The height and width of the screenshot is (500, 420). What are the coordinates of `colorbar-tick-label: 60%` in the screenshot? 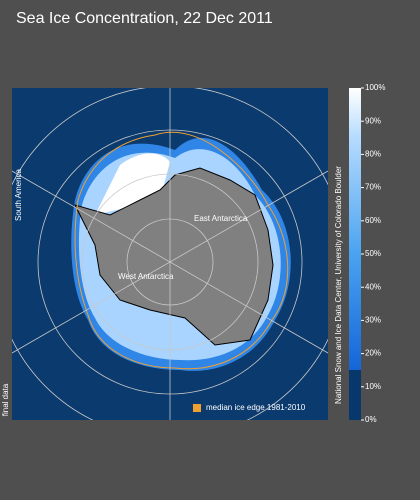 It's located at (373, 220).